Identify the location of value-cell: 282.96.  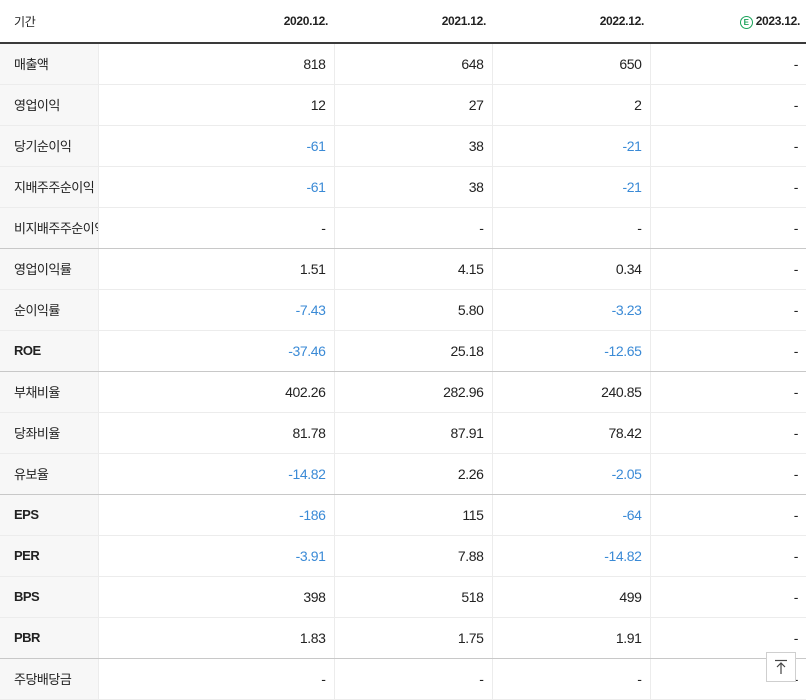
(412, 392).